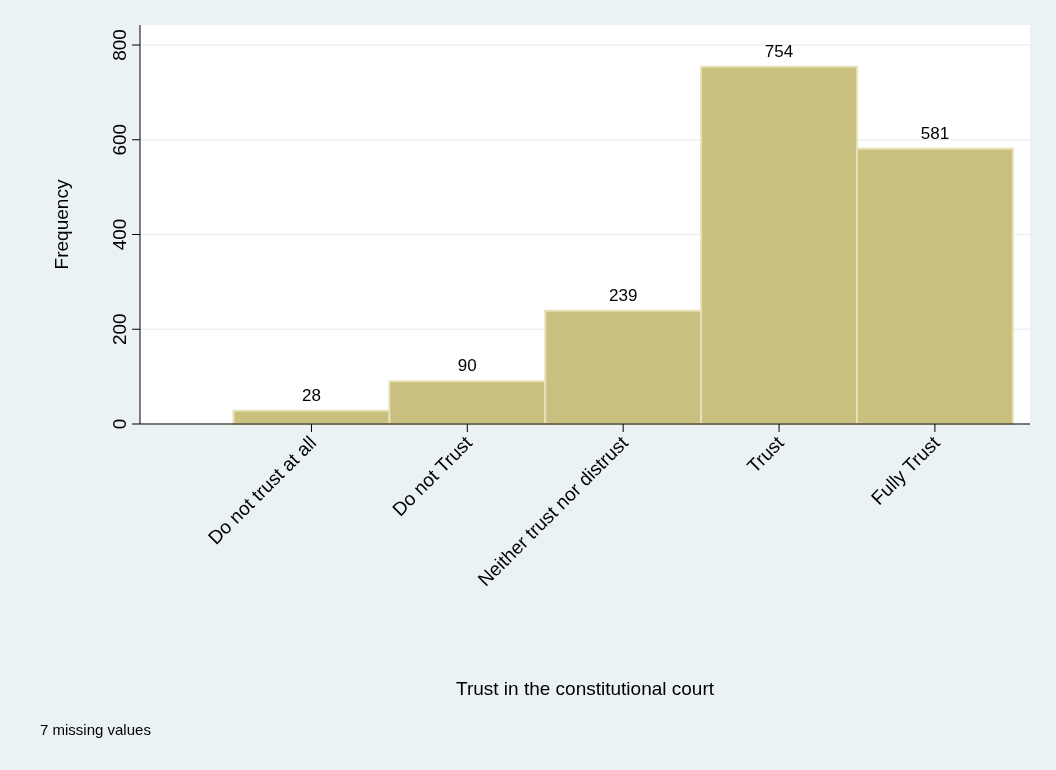 This screenshot has height=770, width=1056. I want to click on data-label: 754, so click(779, 51).